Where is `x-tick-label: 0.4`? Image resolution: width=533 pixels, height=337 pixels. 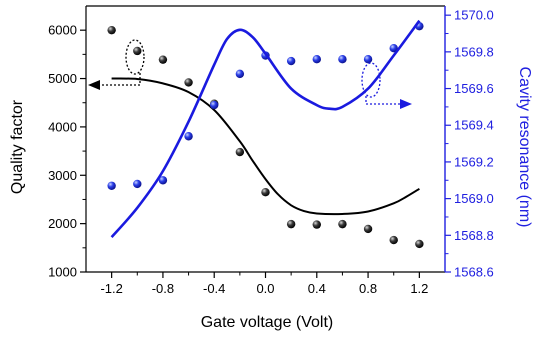 x-tick-label: 0.4 is located at coordinates (317, 288).